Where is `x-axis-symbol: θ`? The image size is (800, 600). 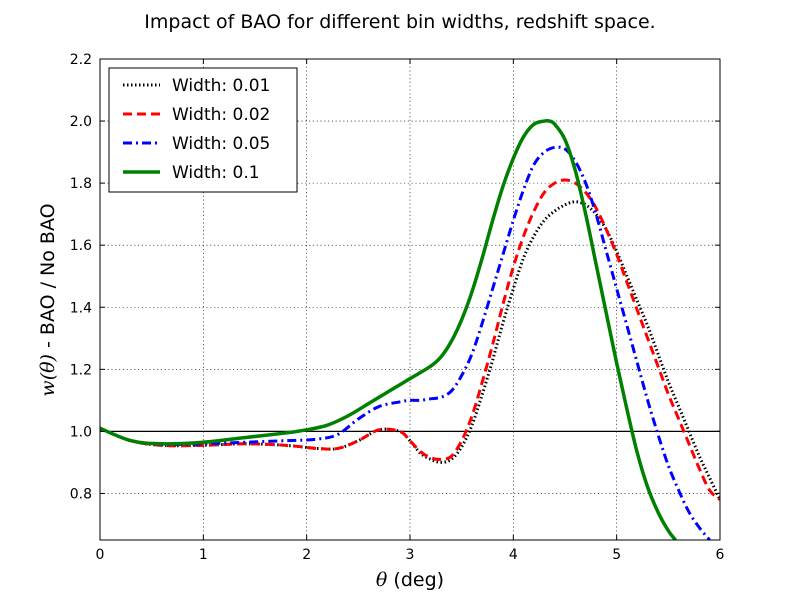
x-axis-symbol: θ is located at coordinates (382, 580).